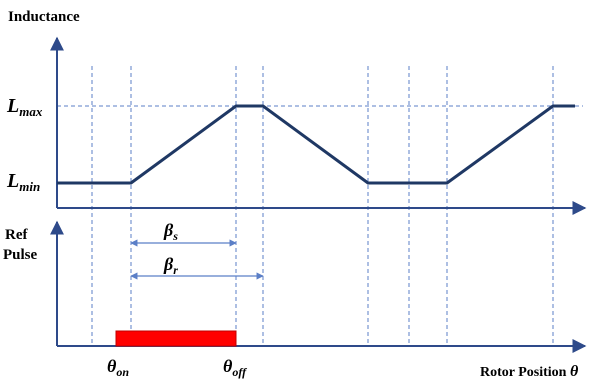 This screenshot has height=383, width=599. I want to click on rotor-position-label: Rotor Position θ, so click(529, 371).